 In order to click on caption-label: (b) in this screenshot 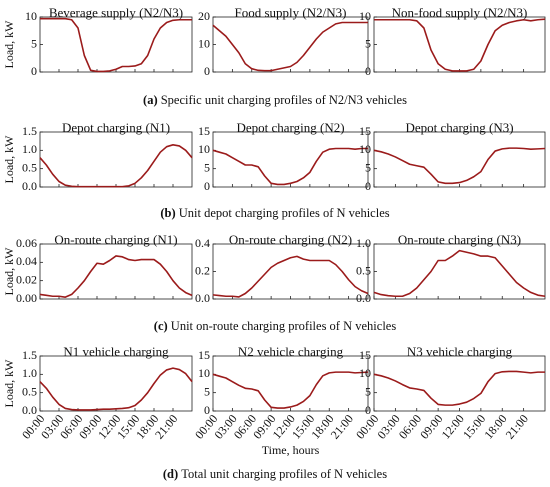, I will do `click(167, 213)`.